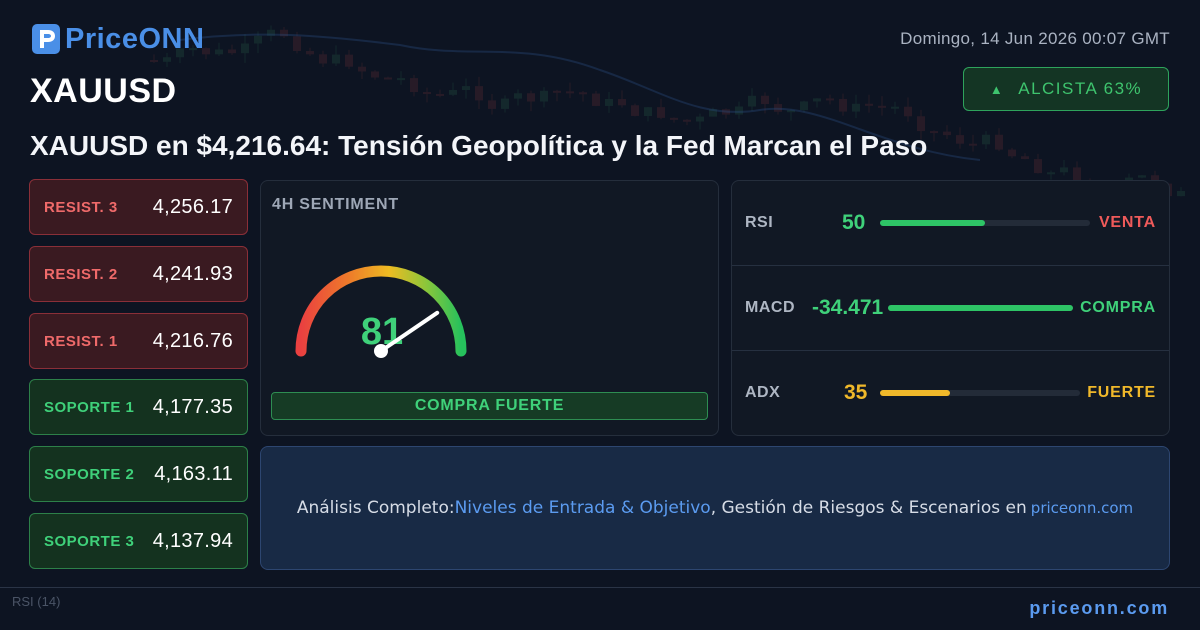 This screenshot has width=1200, height=630. What do you see at coordinates (192, 406) in the screenshot?
I see `level-value: 4,177.35` at bounding box center [192, 406].